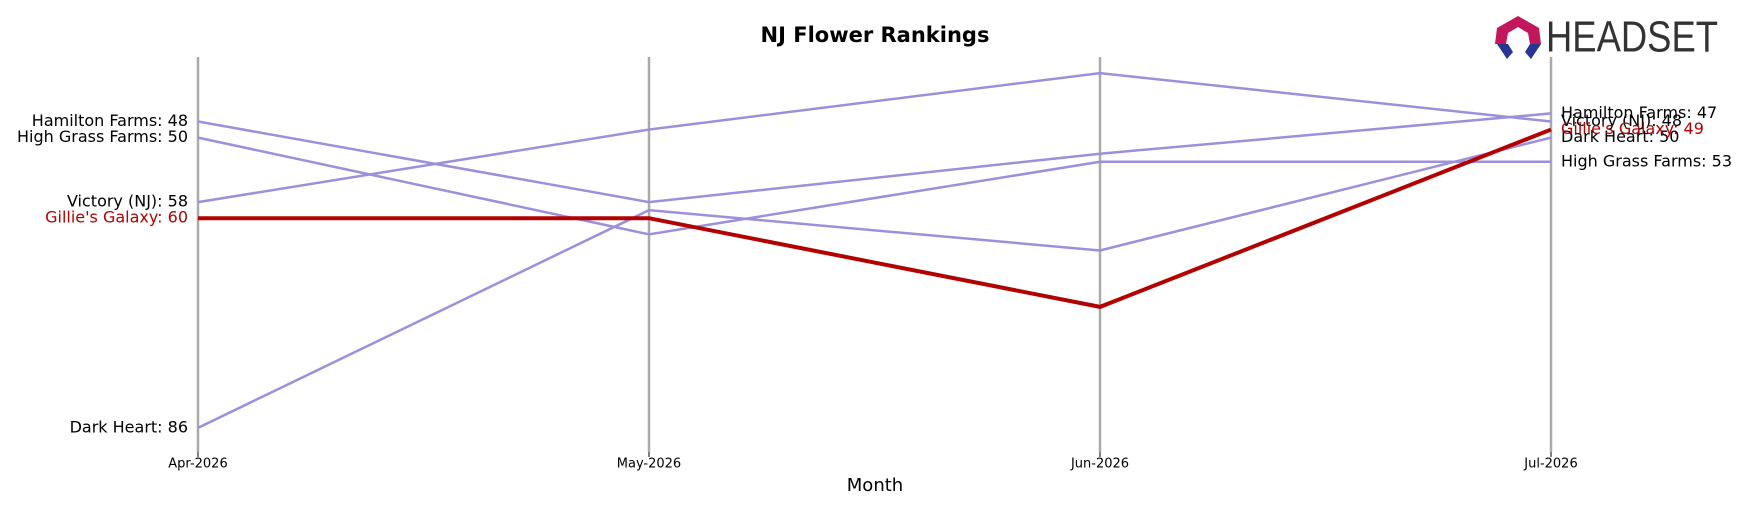 The width and height of the screenshot is (1750, 510). Describe the element at coordinates (875, 35) in the screenshot. I see `chart-title: NJ Flower Rankings` at that location.